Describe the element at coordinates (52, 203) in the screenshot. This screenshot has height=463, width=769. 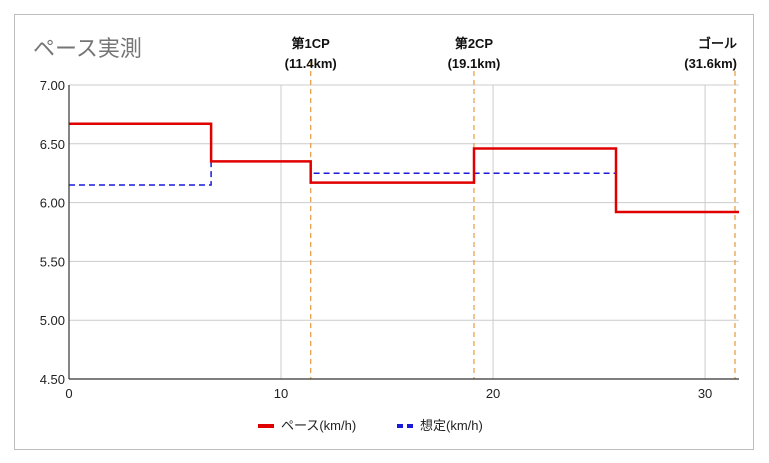
I see `y-tick-label: 6.00` at that location.